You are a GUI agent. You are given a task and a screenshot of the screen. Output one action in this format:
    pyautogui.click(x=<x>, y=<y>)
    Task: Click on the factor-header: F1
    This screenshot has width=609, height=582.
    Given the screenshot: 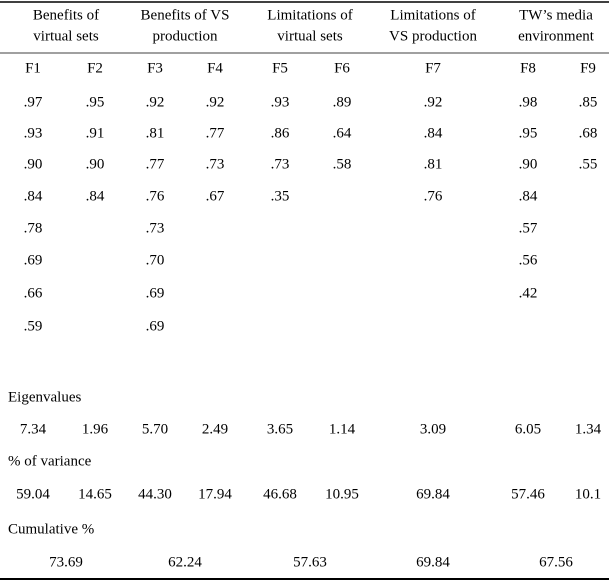 What is the action you would take?
    pyautogui.click(x=33, y=68)
    